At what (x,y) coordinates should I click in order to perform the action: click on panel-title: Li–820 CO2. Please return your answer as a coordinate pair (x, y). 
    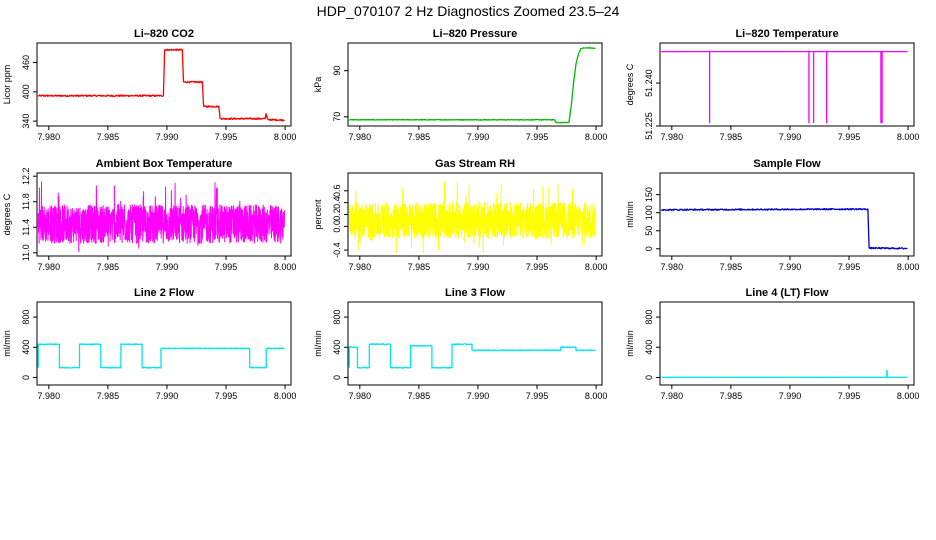
    Looking at the image, I should click on (164, 34).